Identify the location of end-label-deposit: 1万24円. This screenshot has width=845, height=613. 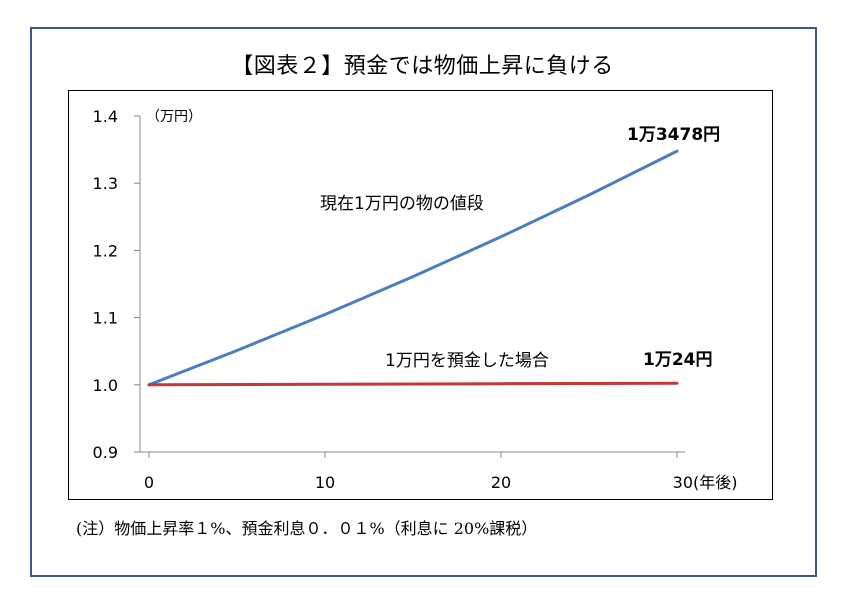
(678, 360).